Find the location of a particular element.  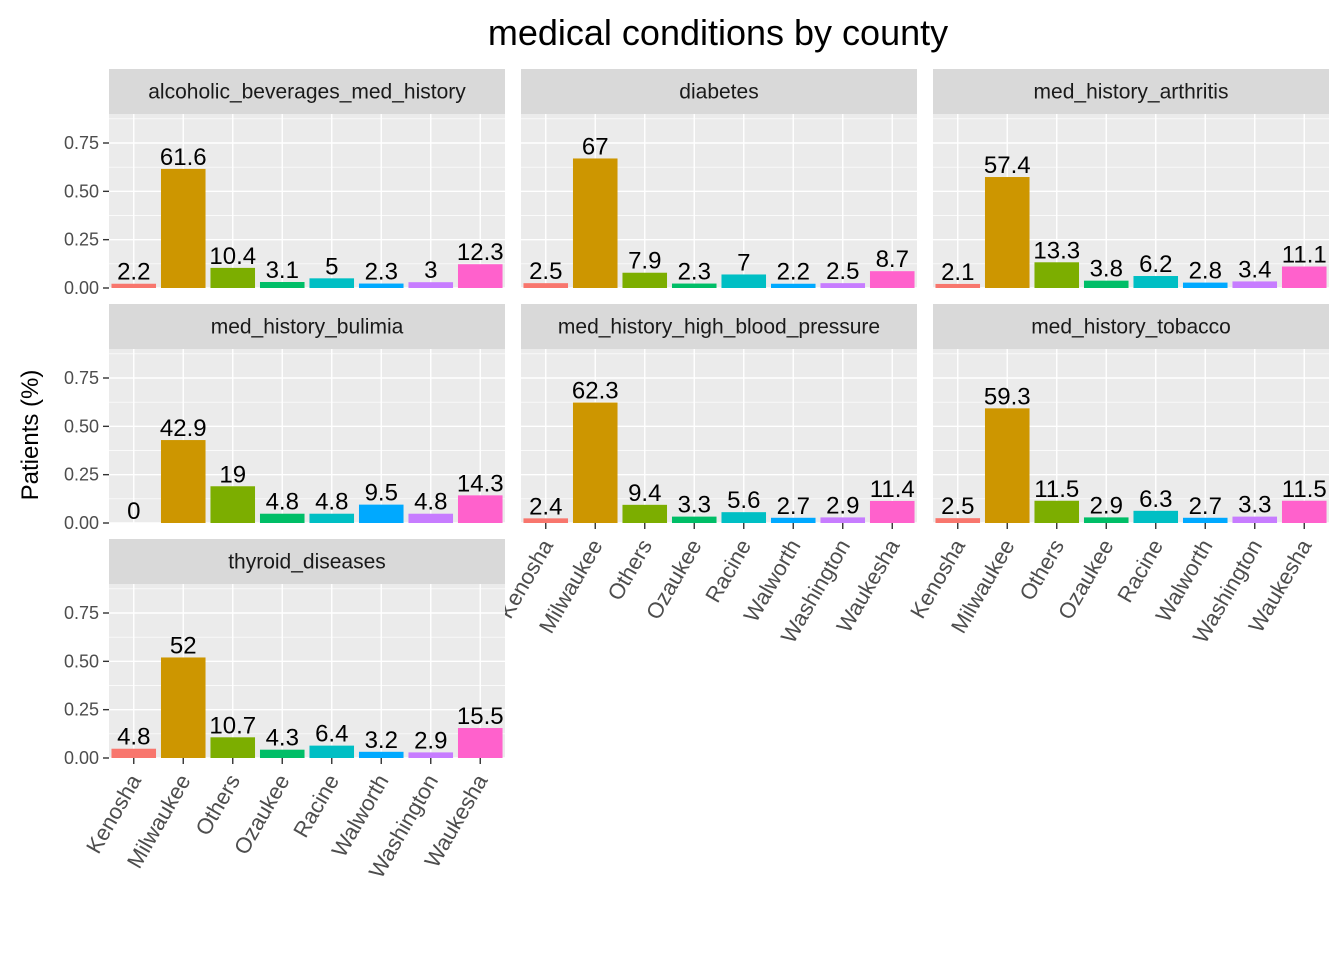

bar-value-label: 2.9 is located at coordinates (430, 740).